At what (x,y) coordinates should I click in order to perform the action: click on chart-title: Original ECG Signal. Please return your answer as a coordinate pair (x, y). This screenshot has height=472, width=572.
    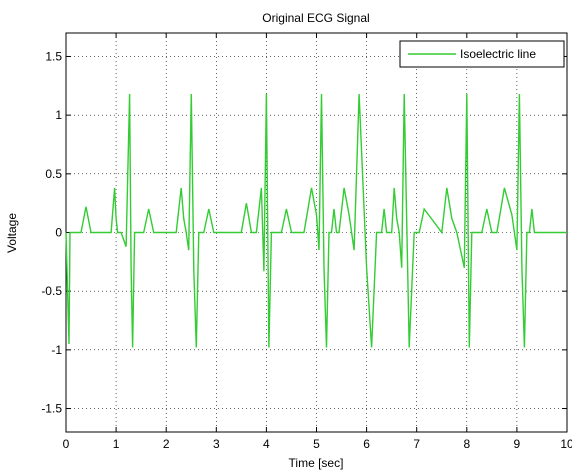
    Looking at the image, I should click on (315, 18).